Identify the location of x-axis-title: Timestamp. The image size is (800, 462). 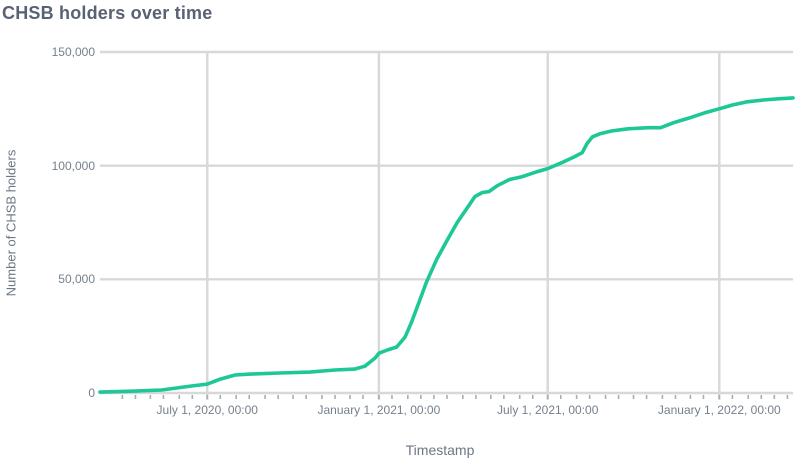
(440, 450).